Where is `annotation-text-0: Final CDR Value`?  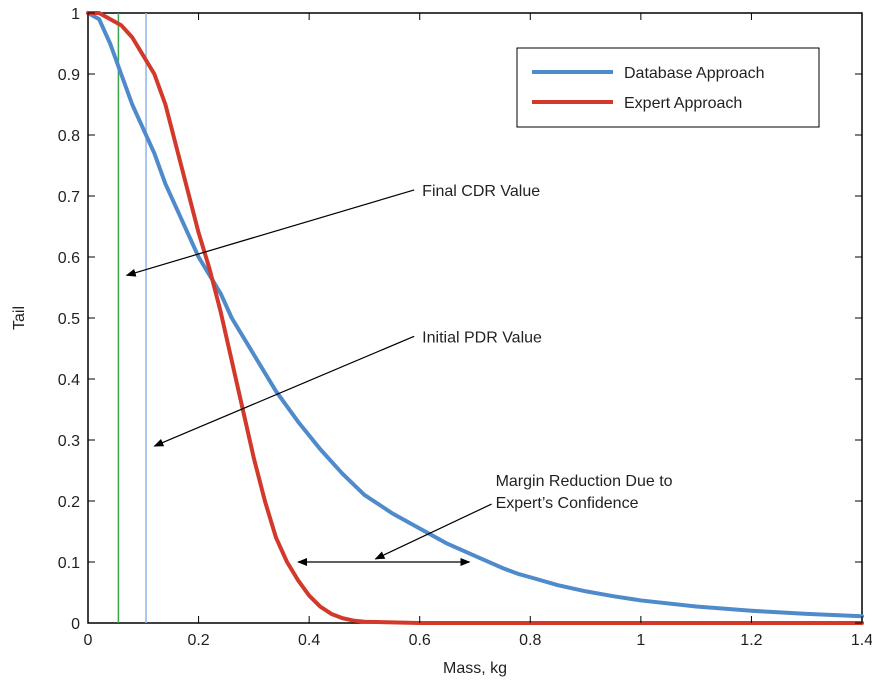 annotation-text-0: Final CDR Value is located at coordinates (481, 191).